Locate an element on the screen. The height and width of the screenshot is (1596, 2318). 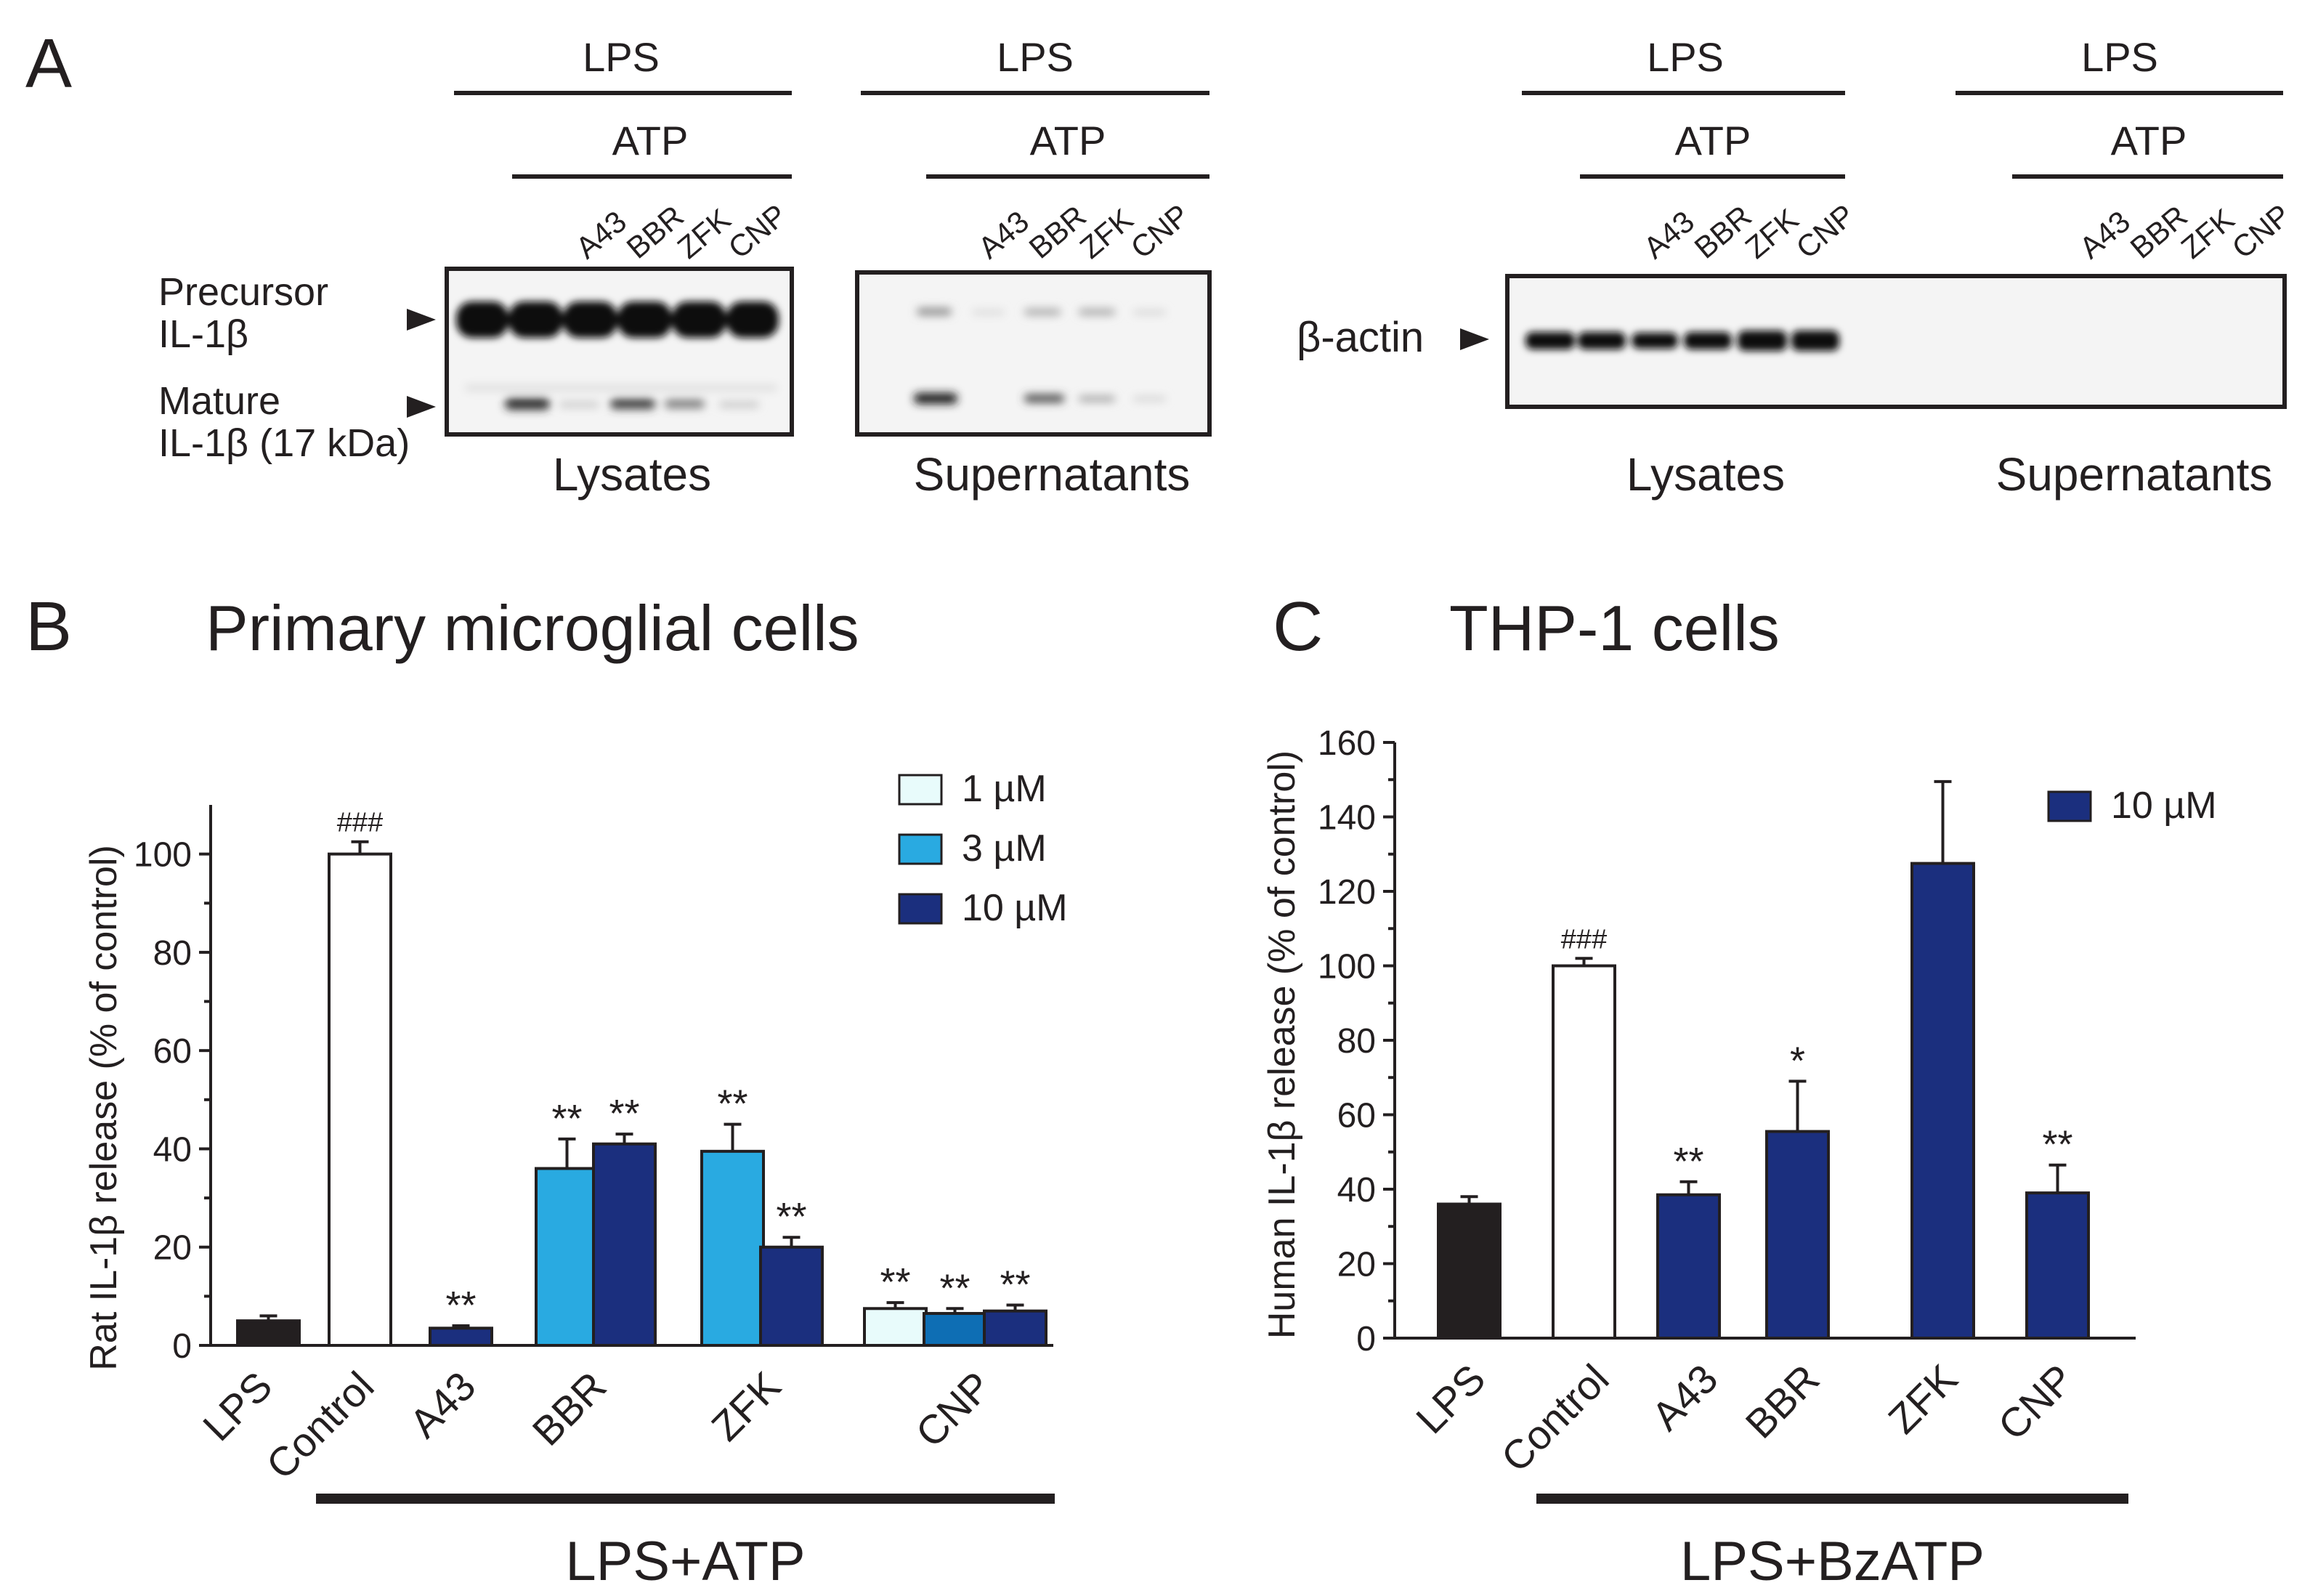
actin-arrow-icon is located at coordinates (1474, 339).